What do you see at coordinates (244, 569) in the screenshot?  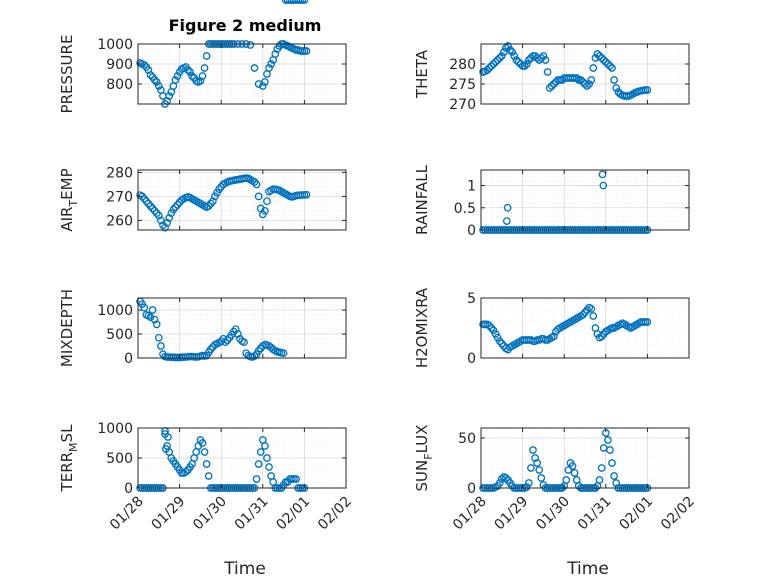 I see `x-axis-label-left: Time` at bounding box center [244, 569].